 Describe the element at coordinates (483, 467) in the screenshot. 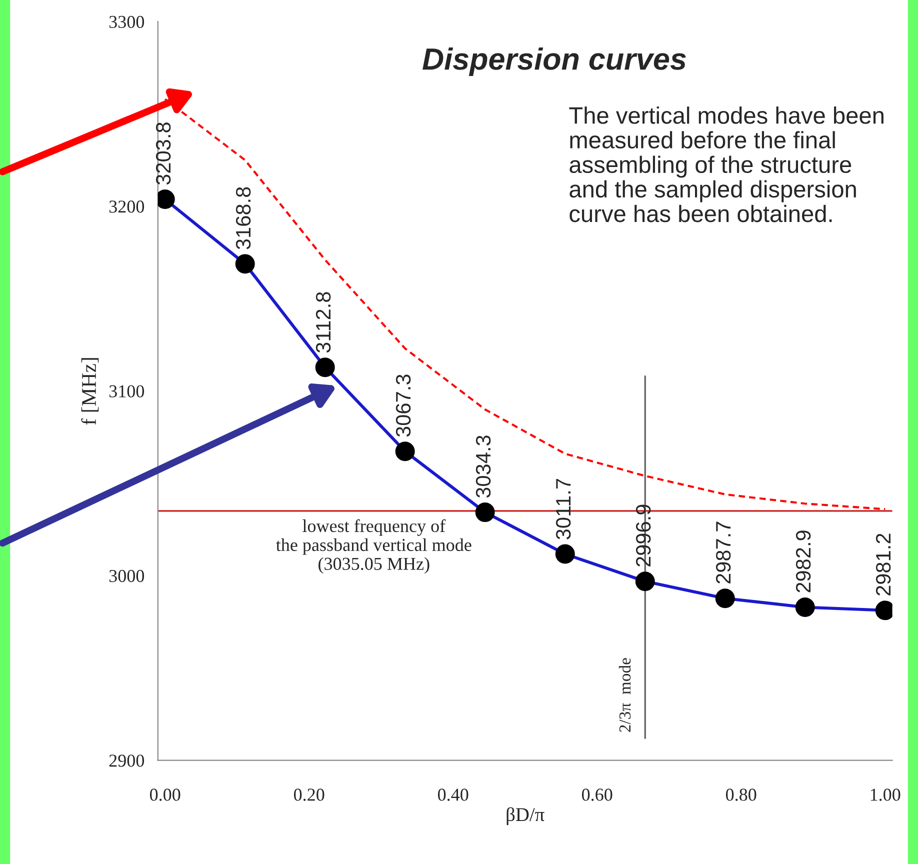

I see `data-label: 3034.3` at that location.